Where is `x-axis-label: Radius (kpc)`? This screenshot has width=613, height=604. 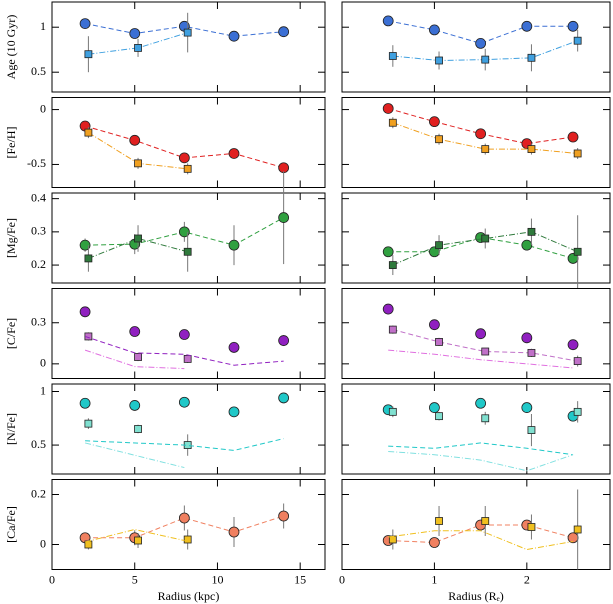
x-axis-label: Radius (kpc) is located at coordinates (189, 596).